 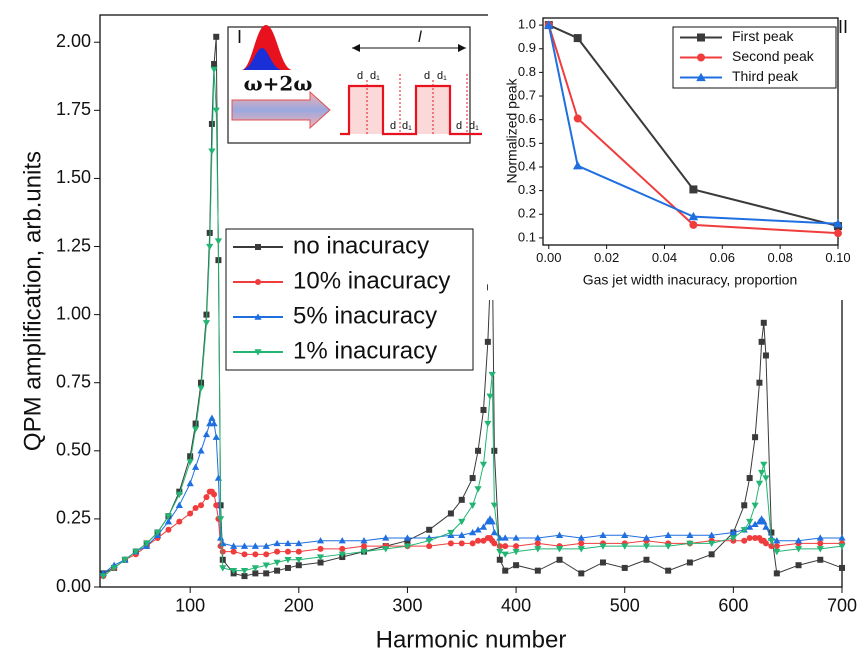 What do you see at coordinates (442, 76) in the screenshot?
I see `gap-label: d₁` at bounding box center [442, 76].